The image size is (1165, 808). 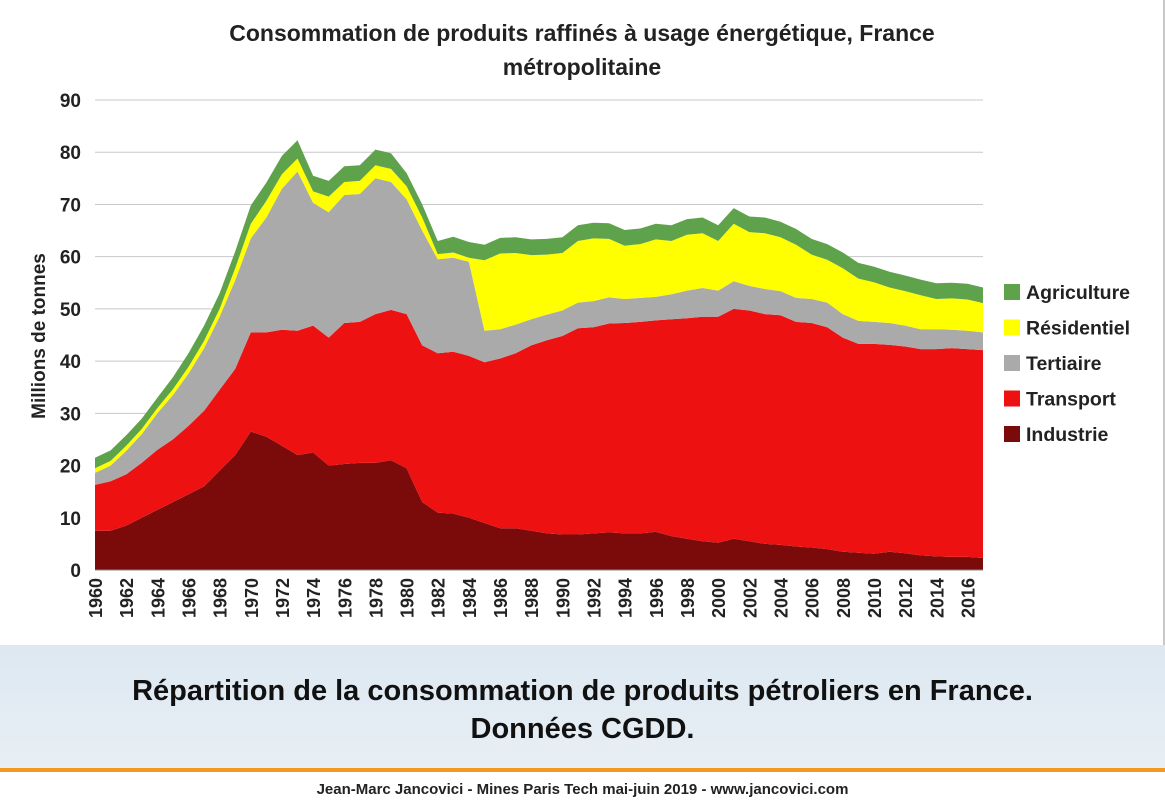 What do you see at coordinates (96, 598) in the screenshot?
I see `x-tick-label: 1960` at bounding box center [96, 598].